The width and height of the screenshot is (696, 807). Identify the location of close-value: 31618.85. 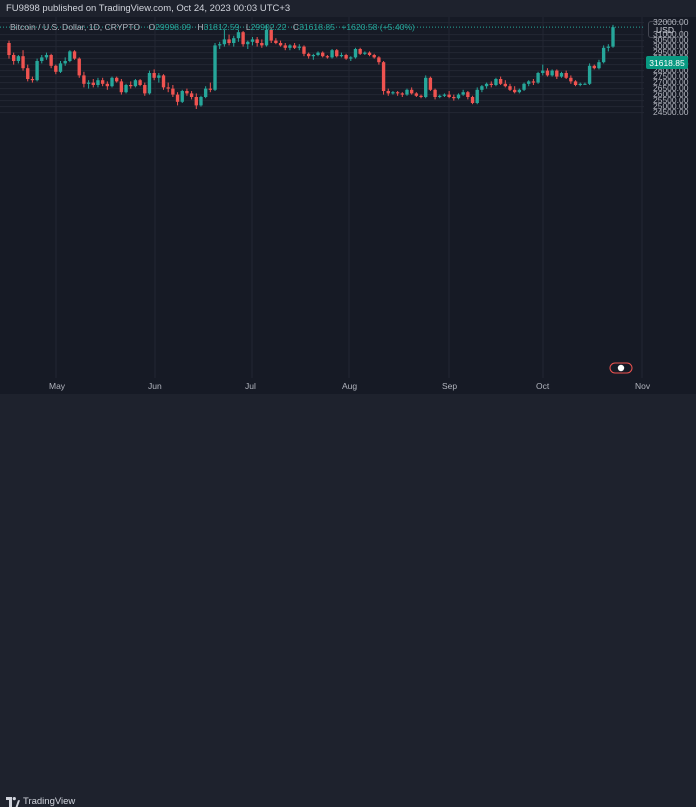
(317, 27).